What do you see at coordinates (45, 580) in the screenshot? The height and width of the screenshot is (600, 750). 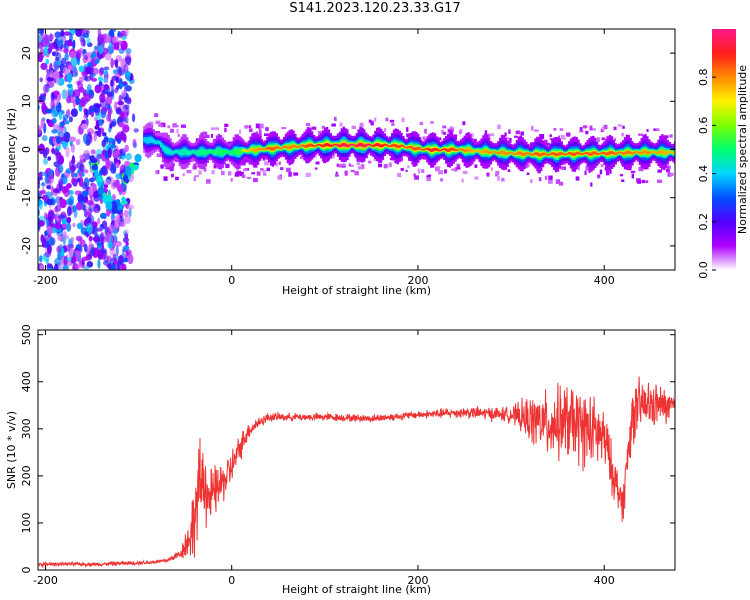 I see `x-tick-label: -200` at bounding box center [45, 580].